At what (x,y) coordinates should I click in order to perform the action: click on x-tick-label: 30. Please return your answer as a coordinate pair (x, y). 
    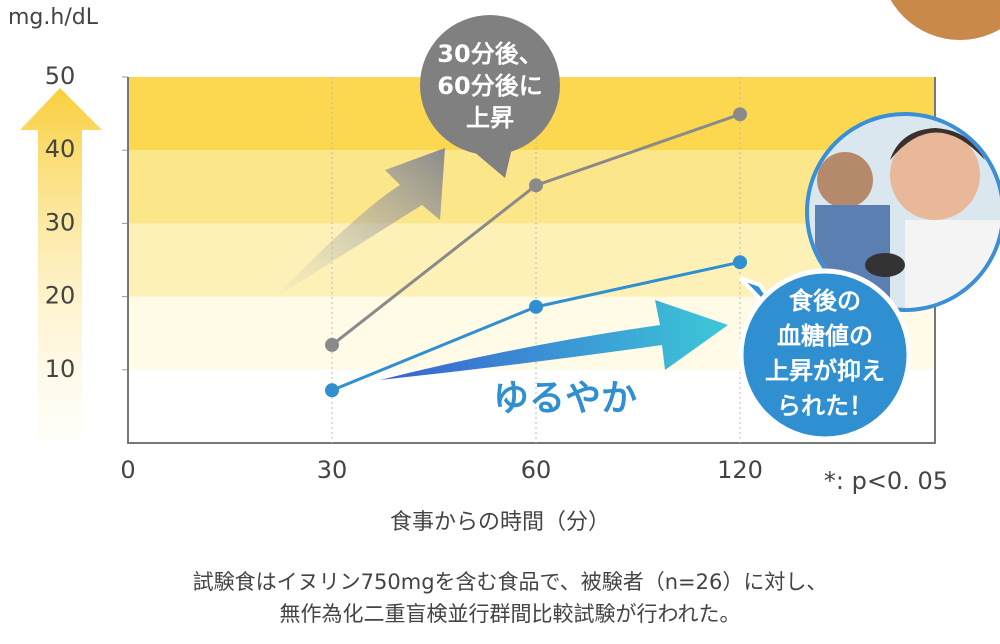
    Looking at the image, I should click on (332, 470).